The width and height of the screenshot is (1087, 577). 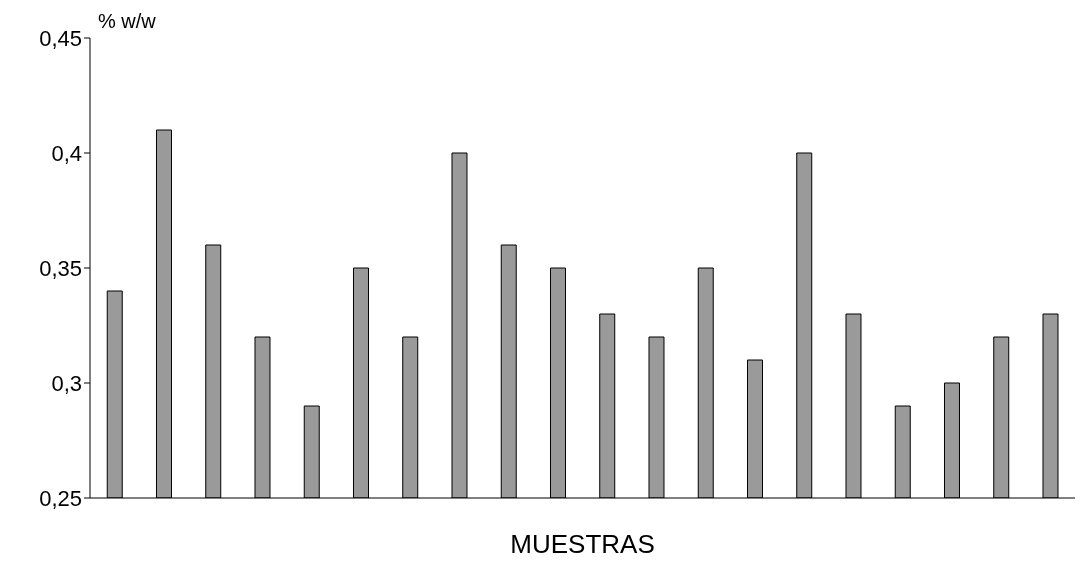 What do you see at coordinates (582, 544) in the screenshot?
I see `x-axis-title: MUESTRAS` at bounding box center [582, 544].